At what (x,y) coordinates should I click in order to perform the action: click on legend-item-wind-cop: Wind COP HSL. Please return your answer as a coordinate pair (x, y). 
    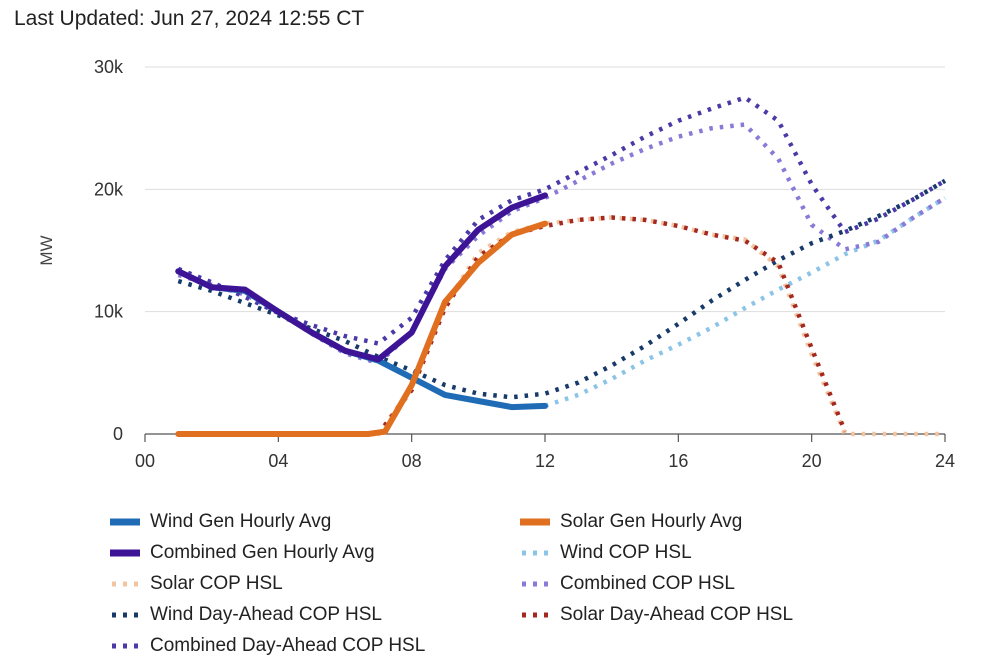
    Looking at the image, I should click on (705, 552).